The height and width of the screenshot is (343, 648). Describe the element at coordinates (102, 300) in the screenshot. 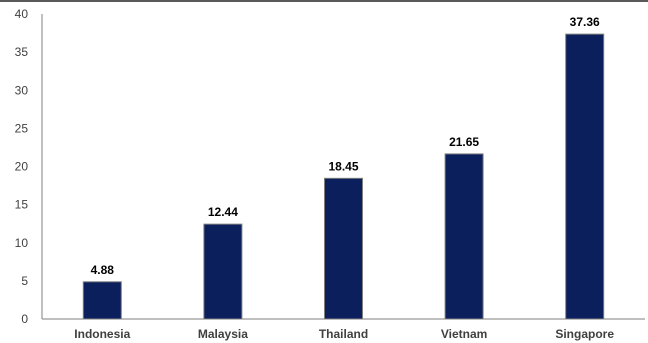

I see `bar-indonesia` at that location.